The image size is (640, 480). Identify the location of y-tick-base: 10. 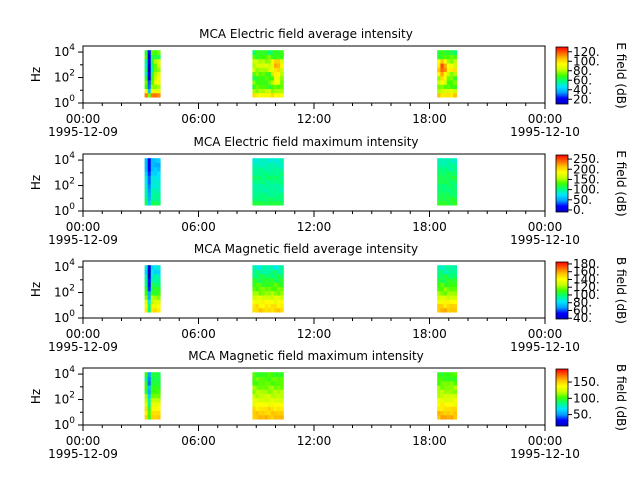
(61, 211).